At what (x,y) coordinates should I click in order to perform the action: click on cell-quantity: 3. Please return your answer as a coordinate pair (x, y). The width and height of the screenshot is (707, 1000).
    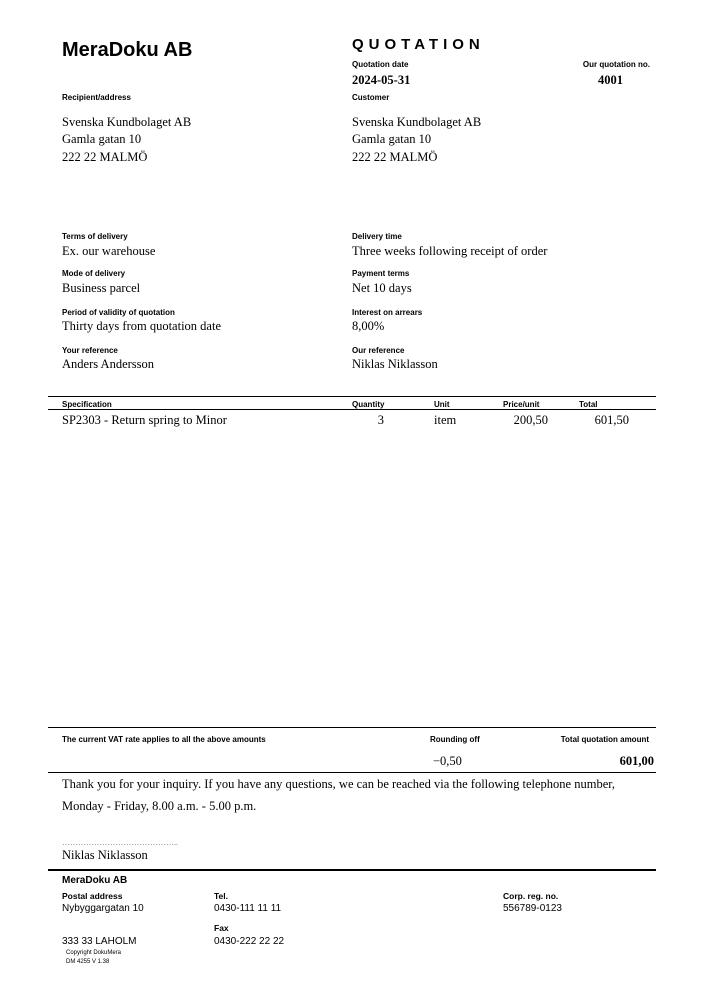
    Looking at the image, I should click on (380, 420).